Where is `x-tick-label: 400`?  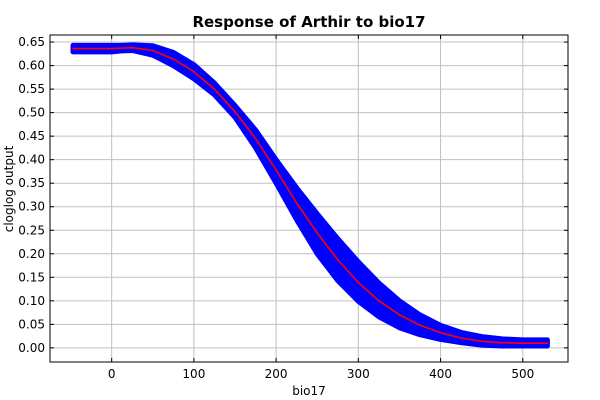
x-tick-label: 400 is located at coordinates (440, 374).